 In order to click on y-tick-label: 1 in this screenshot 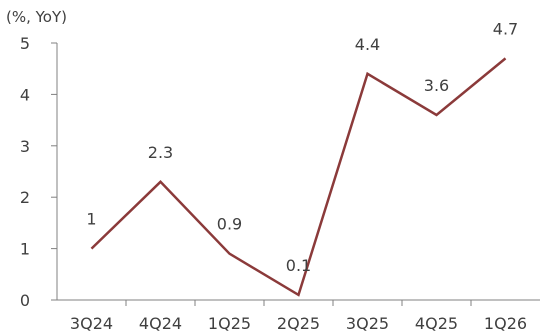, I will do `click(25, 249)`.